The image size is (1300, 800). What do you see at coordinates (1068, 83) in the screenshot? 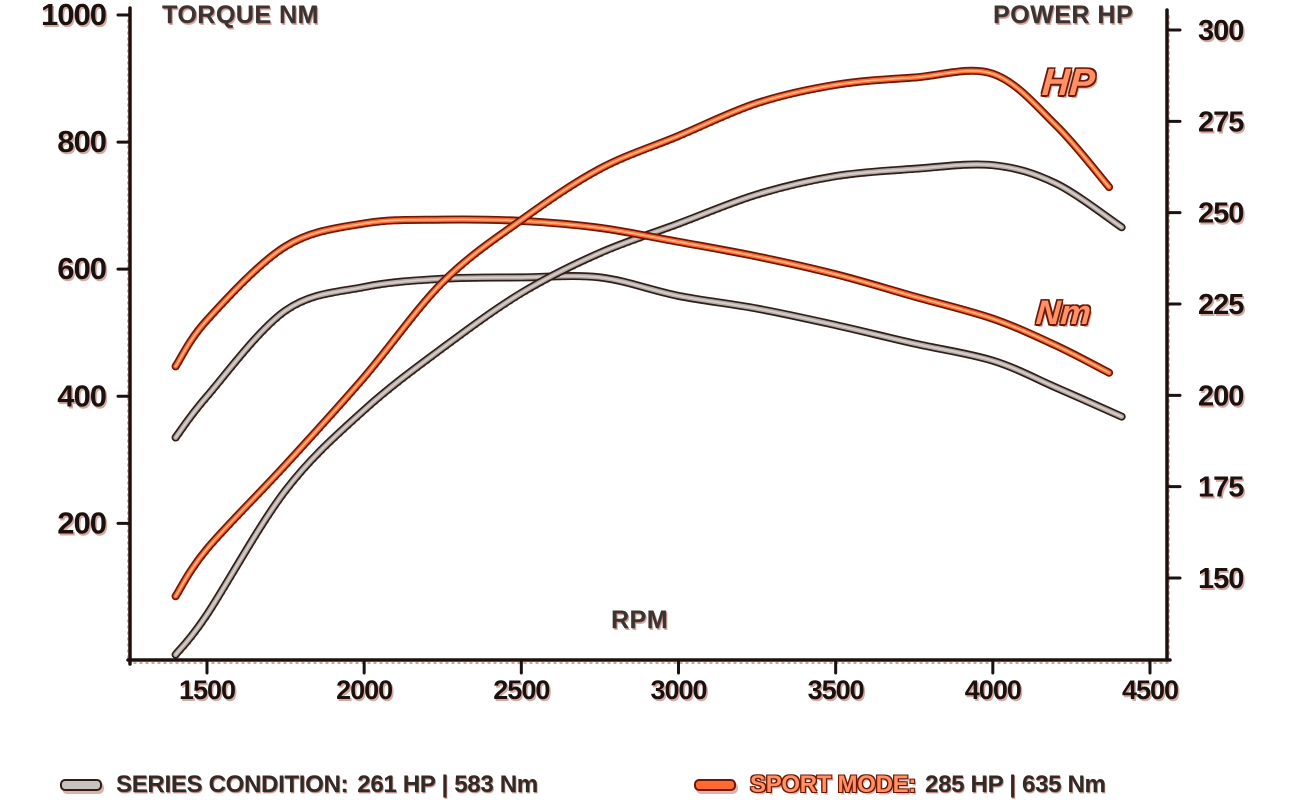
I see `hp-curve-label: HP` at bounding box center [1068, 83].